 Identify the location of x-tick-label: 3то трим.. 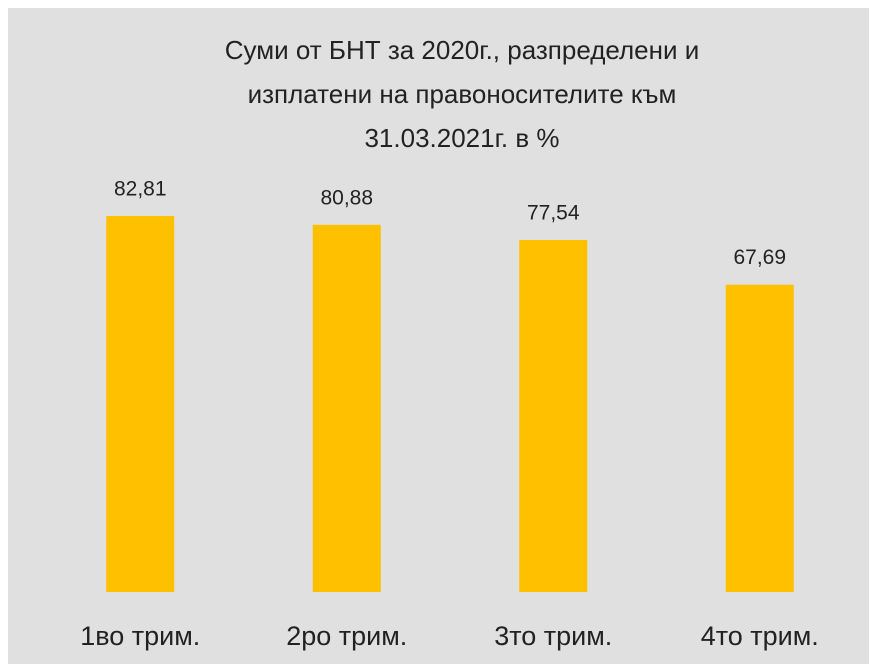
(553, 636).